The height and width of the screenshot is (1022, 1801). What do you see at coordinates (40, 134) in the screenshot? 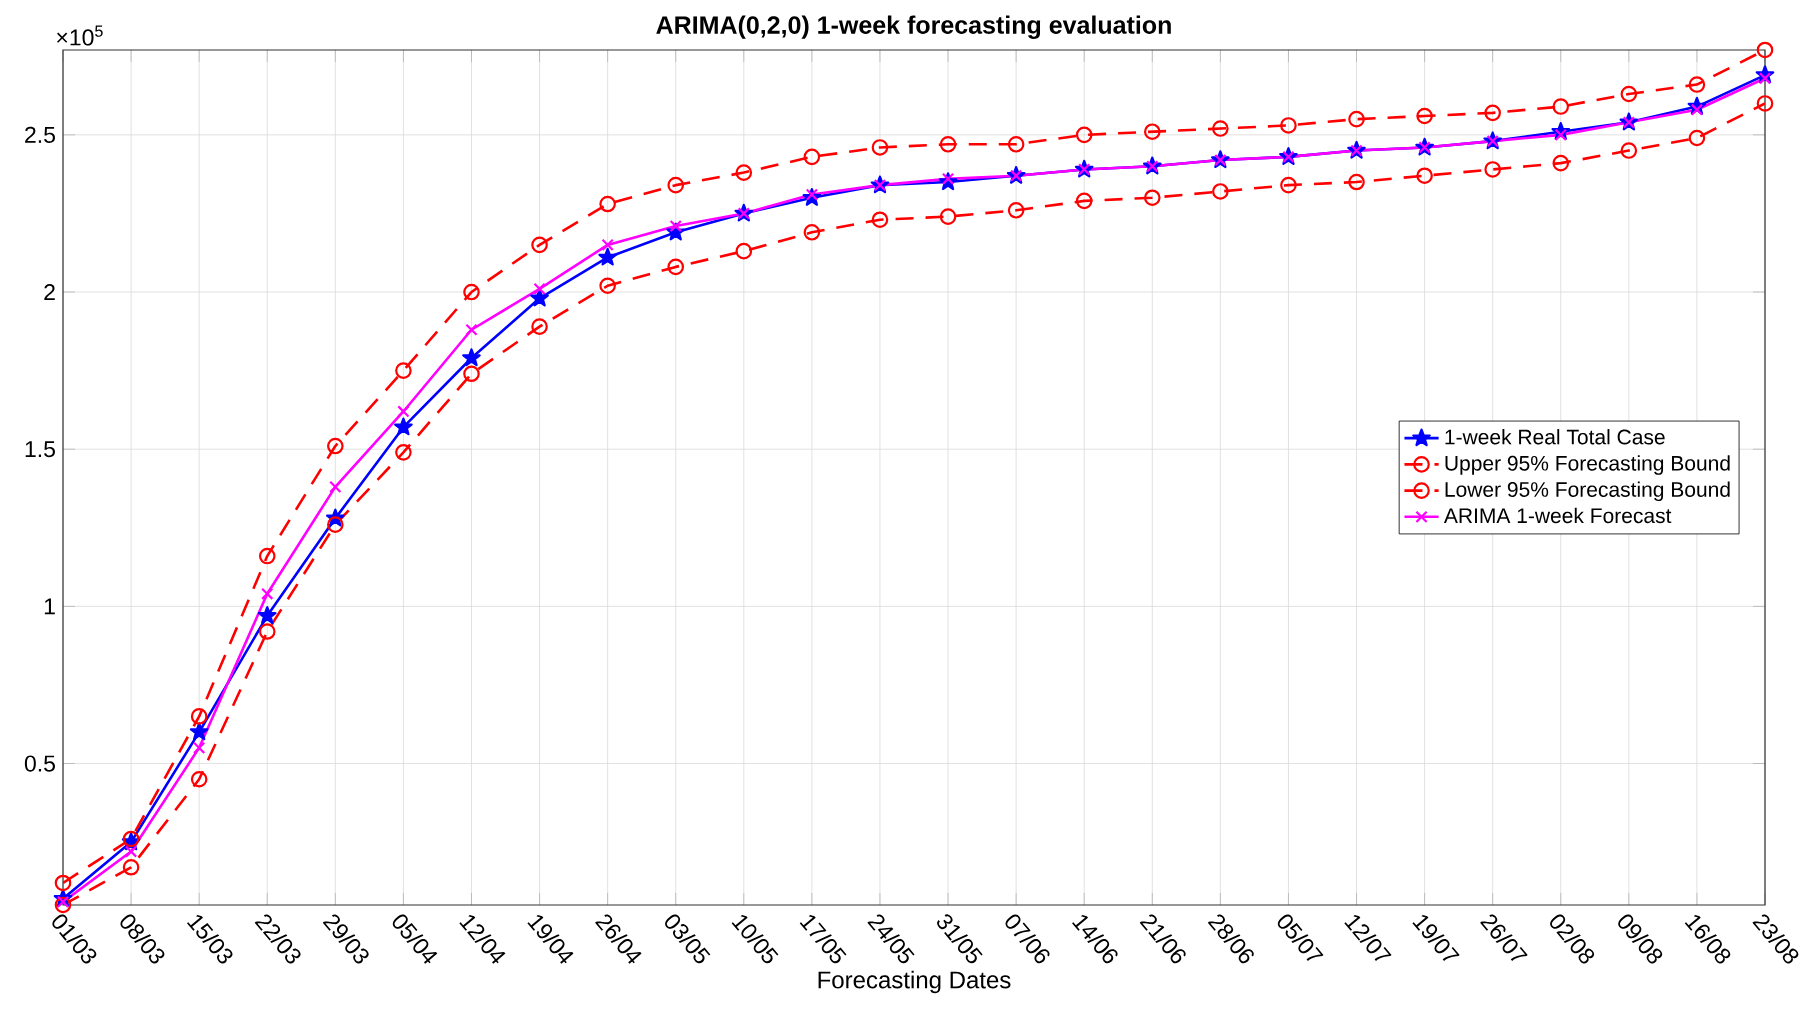
I see `y-tick-label: 2.5` at bounding box center [40, 134].